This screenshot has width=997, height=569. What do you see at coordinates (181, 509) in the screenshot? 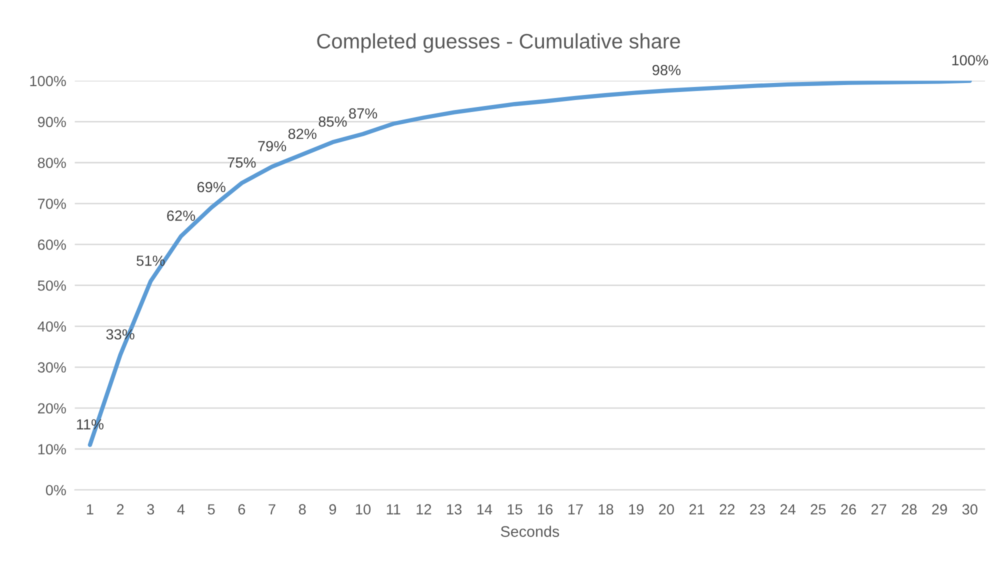
I see `x-tick-label: 4` at bounding box center [181, 509].